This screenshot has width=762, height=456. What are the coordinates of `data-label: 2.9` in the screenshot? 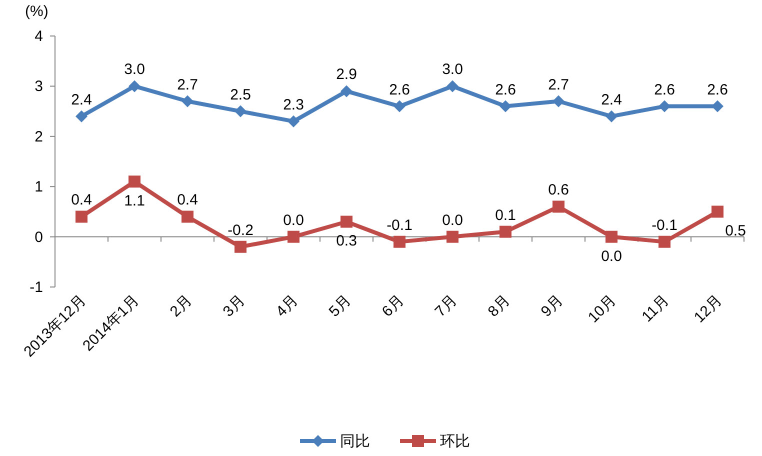 It's located at (346, 75).